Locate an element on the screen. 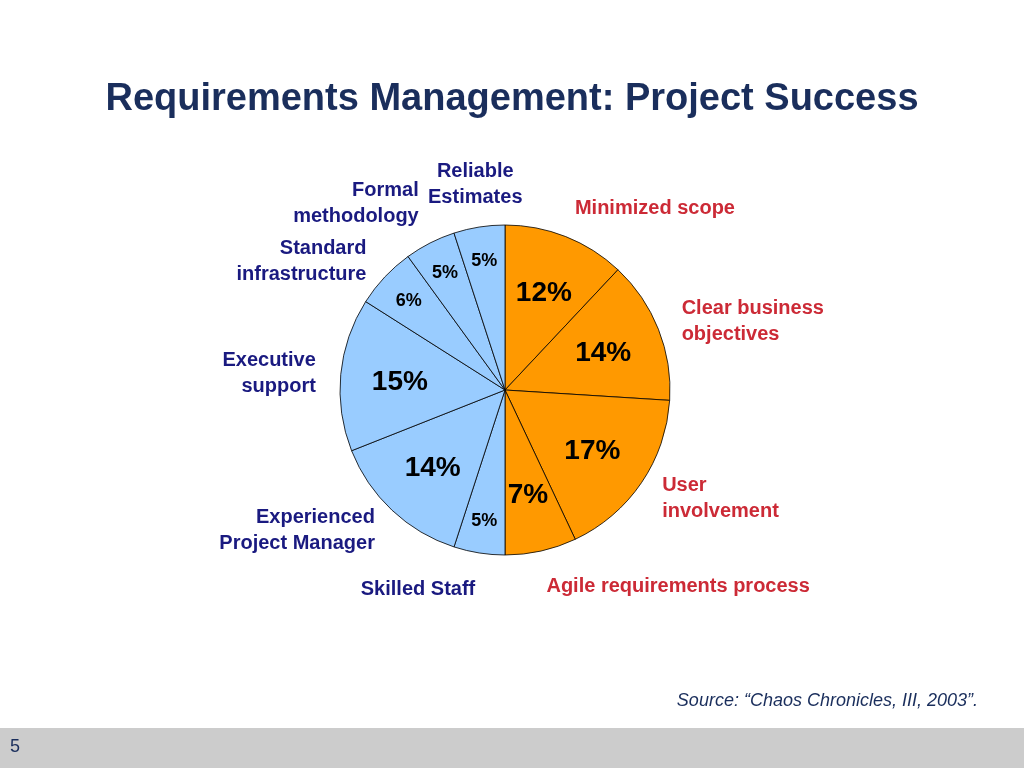 The height and width of the screenshot is (768, 1024). data-label: 6% is located at coordinates (408, 299).